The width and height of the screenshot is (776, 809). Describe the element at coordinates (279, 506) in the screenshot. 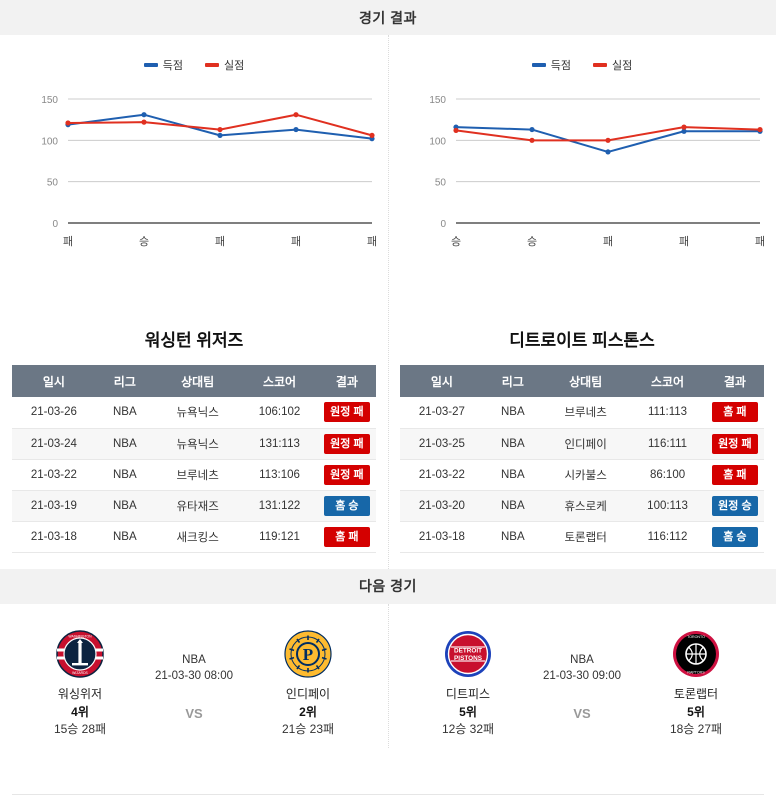

I see `cell-score: 131:122` at that location.